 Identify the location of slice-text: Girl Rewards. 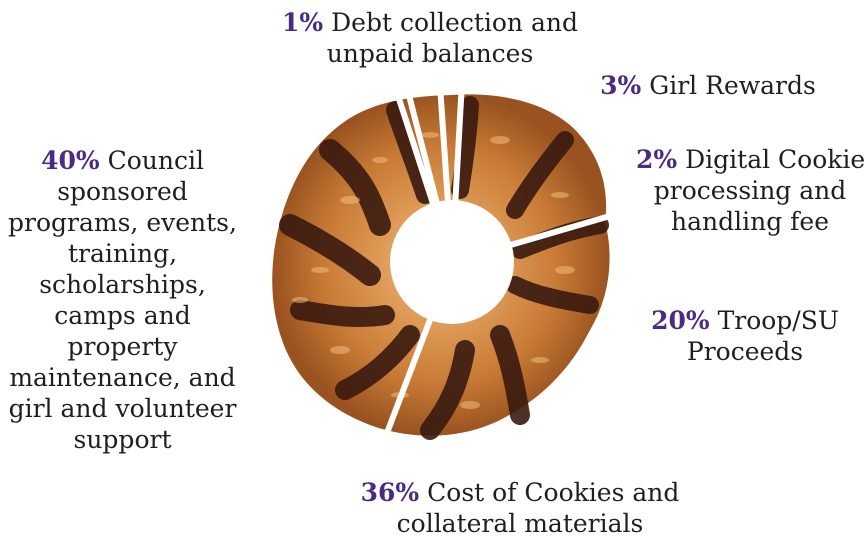
(732, 85).